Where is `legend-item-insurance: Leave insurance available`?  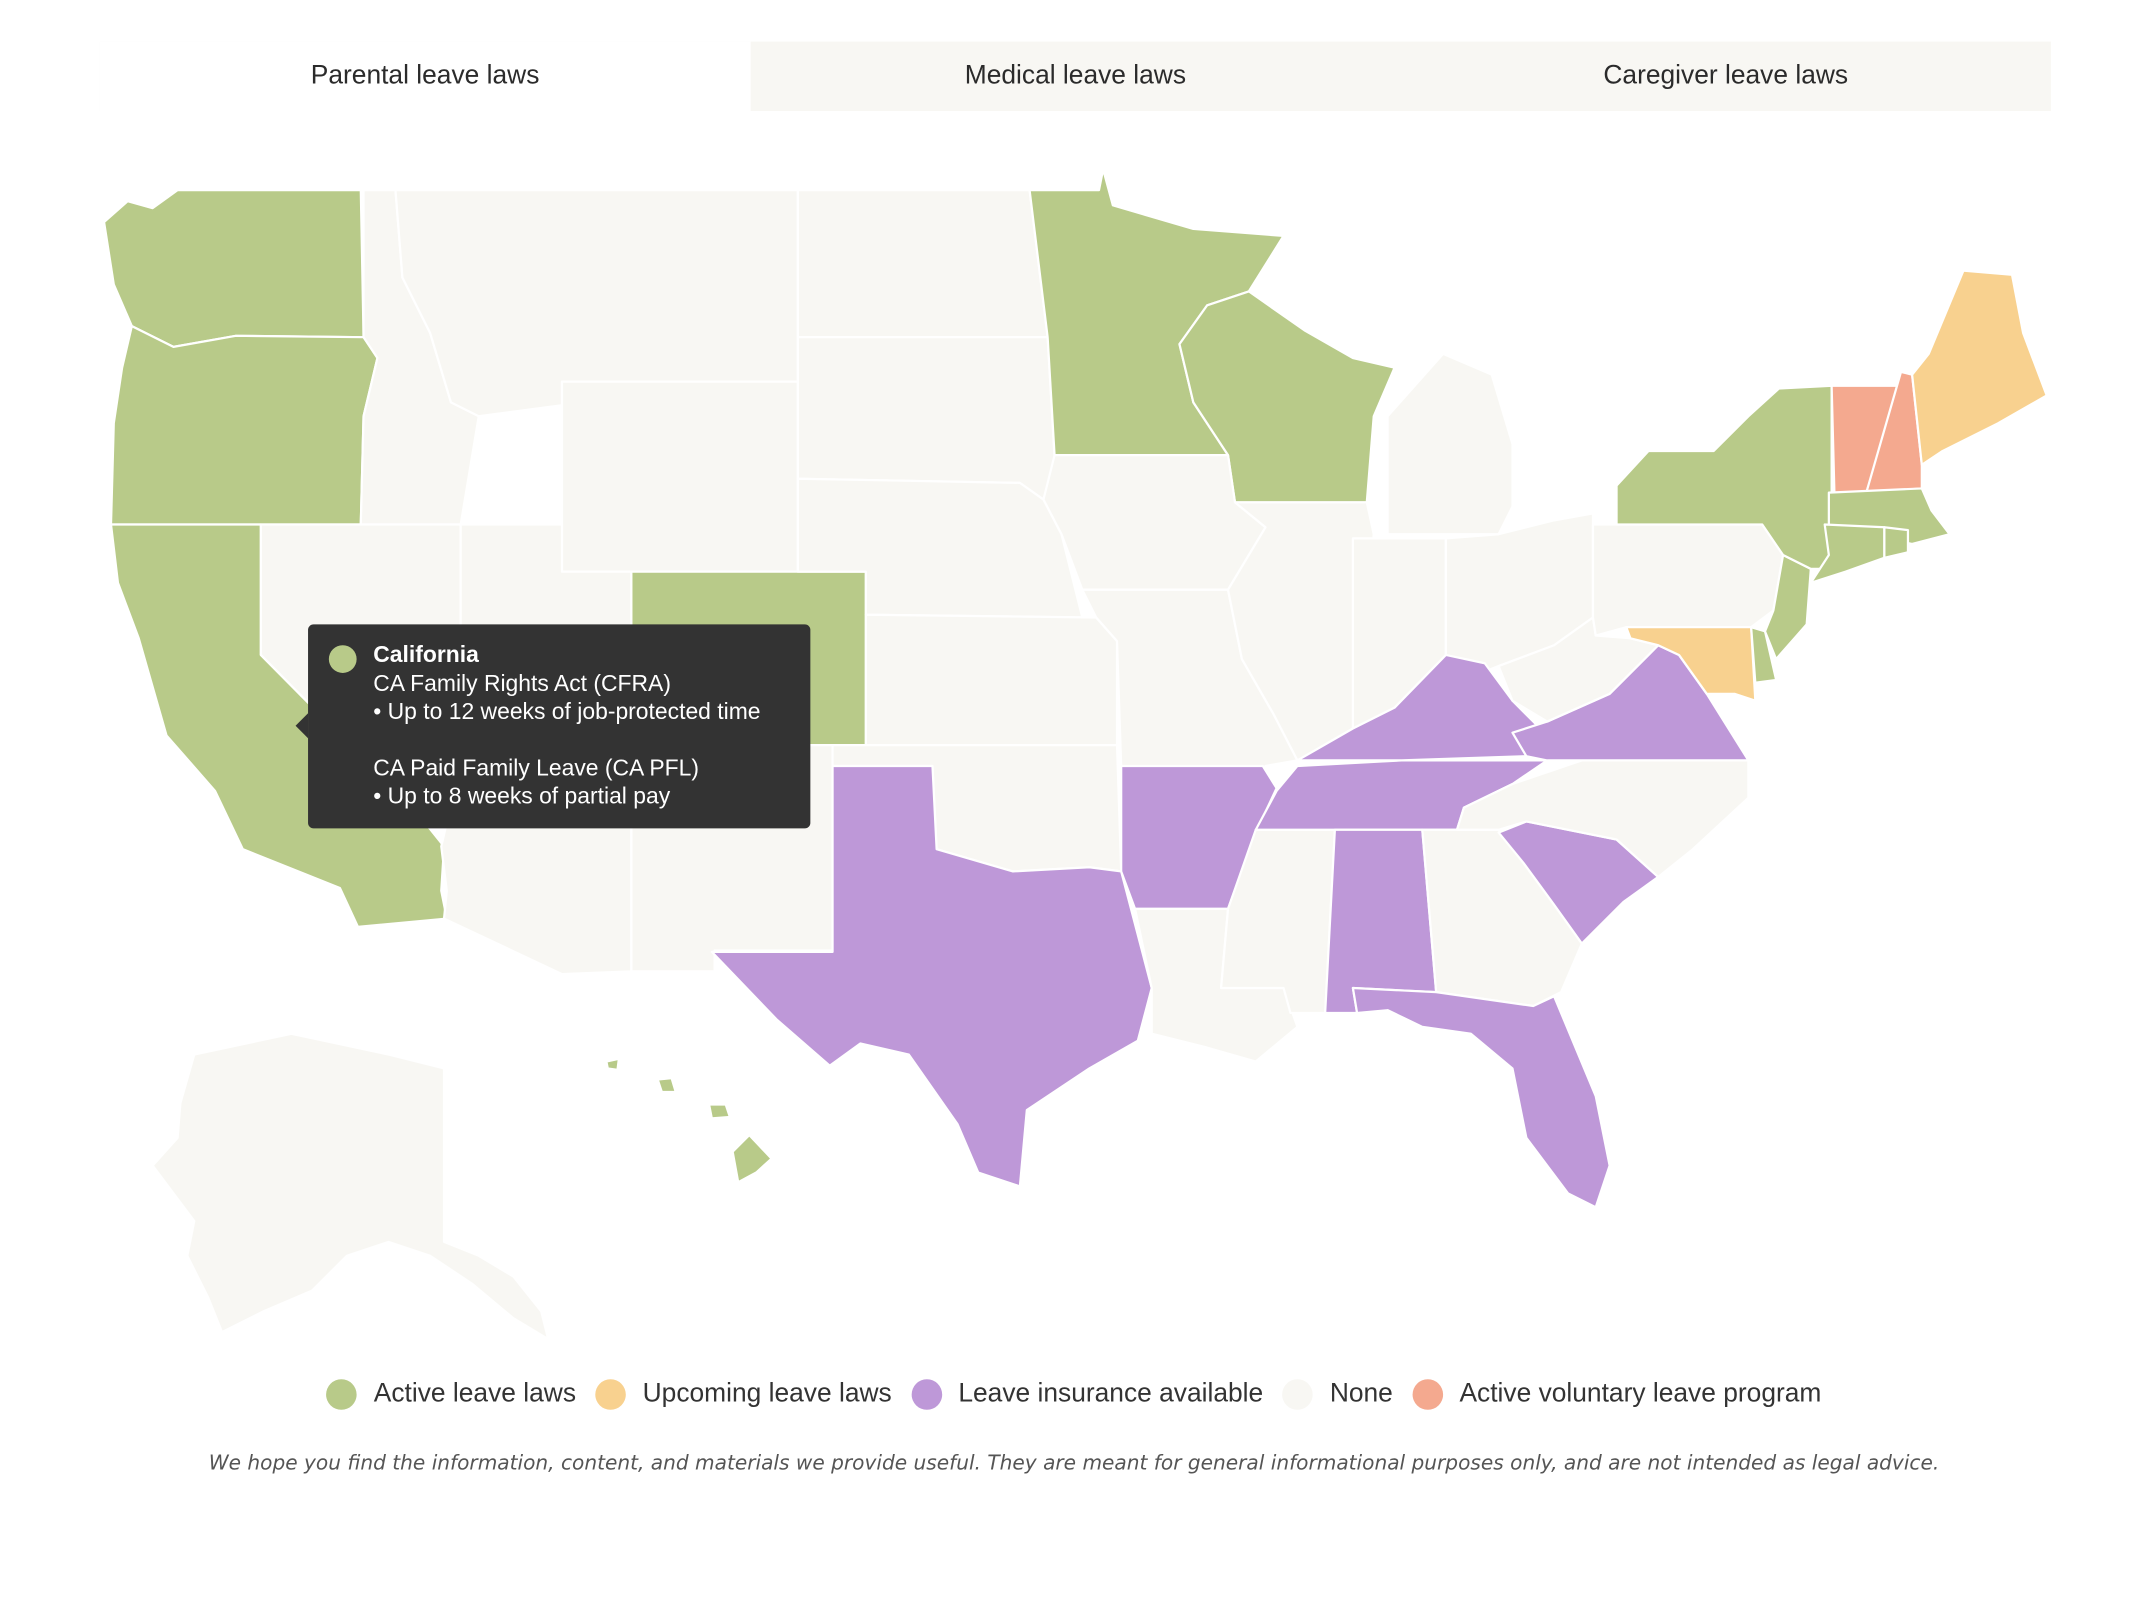
legend-item-insurance: Leave insurance available is located at coordinates (1087, 1394).